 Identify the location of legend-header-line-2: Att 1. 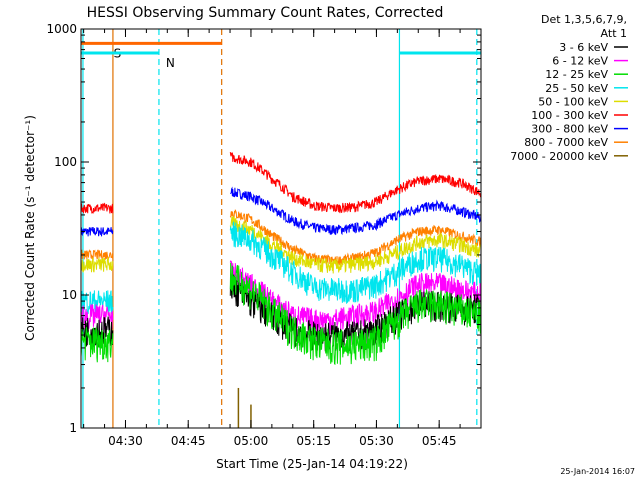
(614, 33).